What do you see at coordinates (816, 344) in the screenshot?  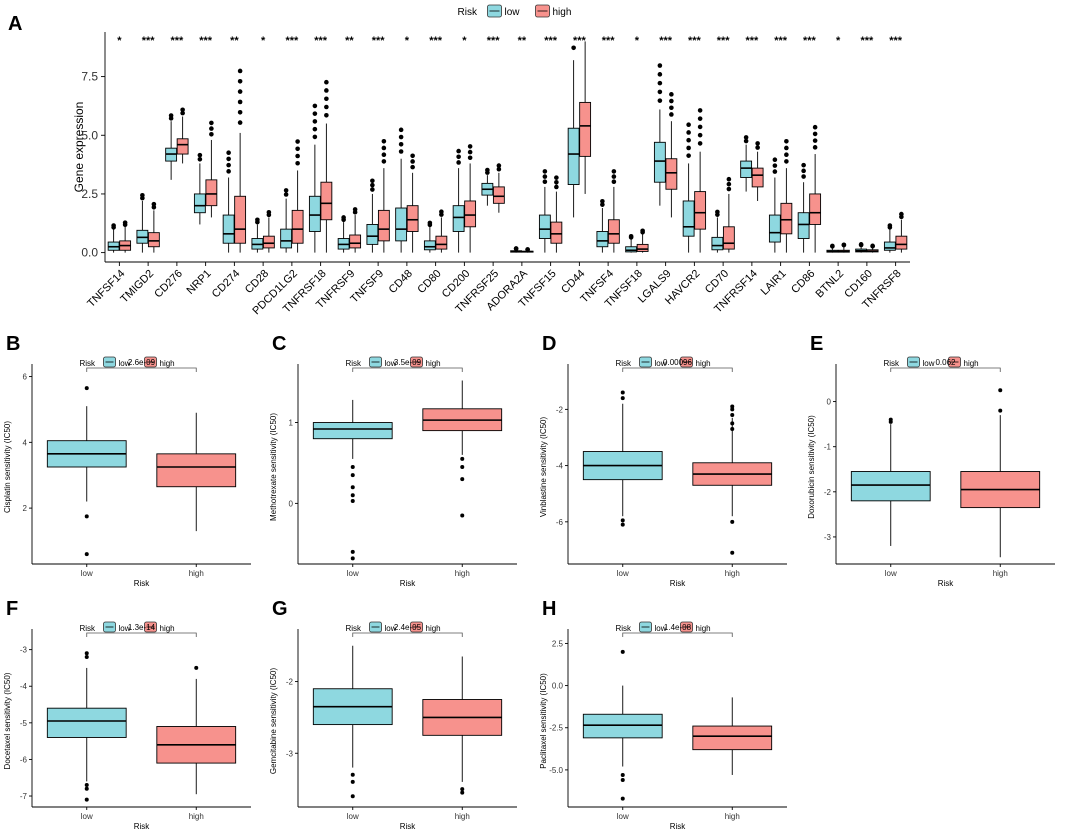 I see `panel-label: E` at bounding box center [816, 344].